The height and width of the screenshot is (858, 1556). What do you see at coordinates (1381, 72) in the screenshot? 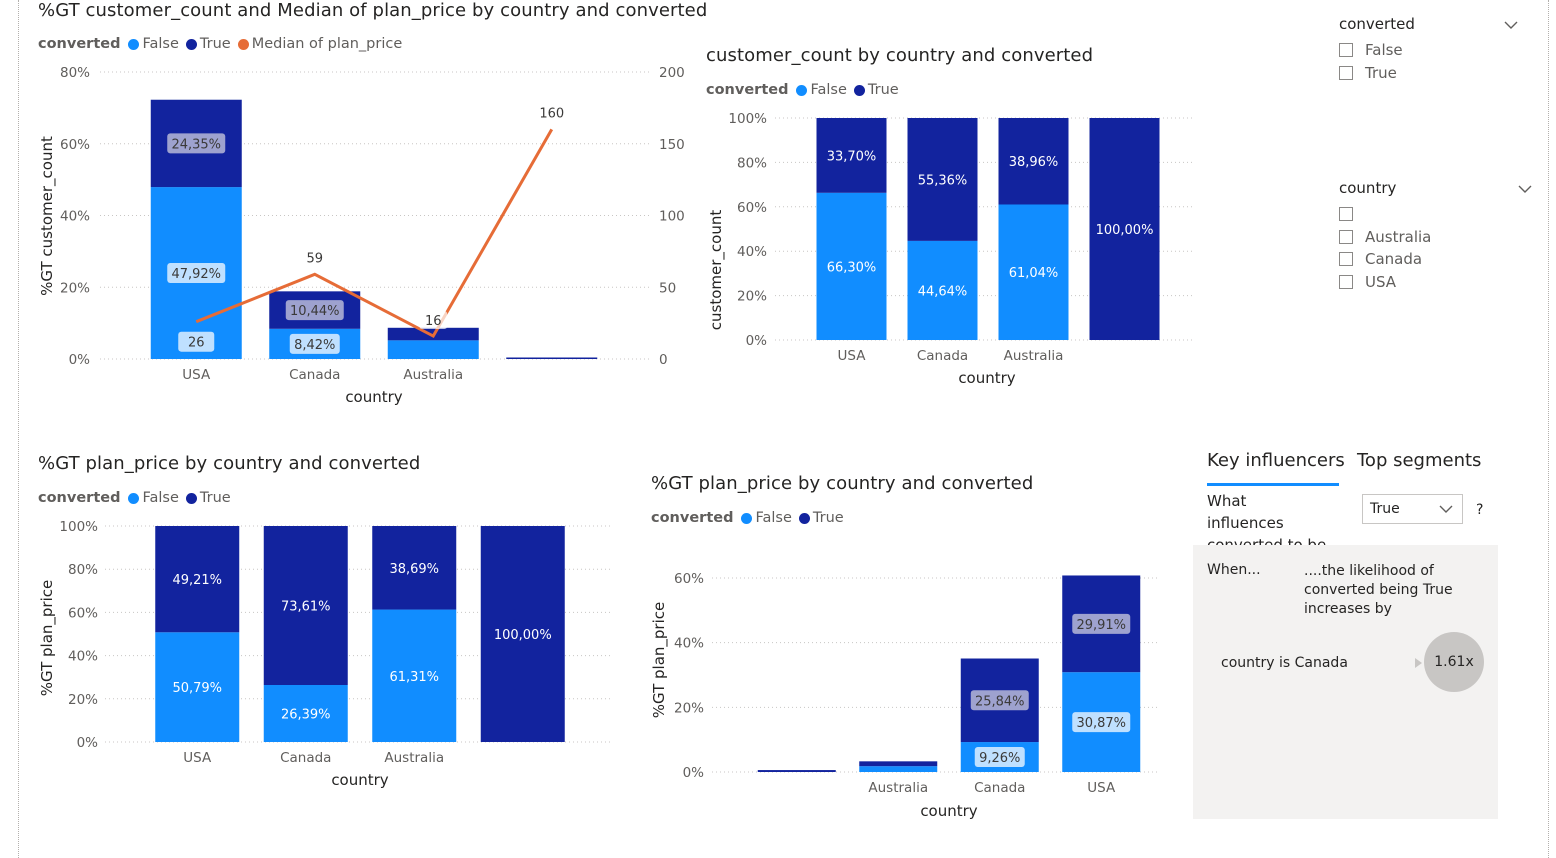
I see `slicer-item-label: True` at bounding box center [1381, 72].